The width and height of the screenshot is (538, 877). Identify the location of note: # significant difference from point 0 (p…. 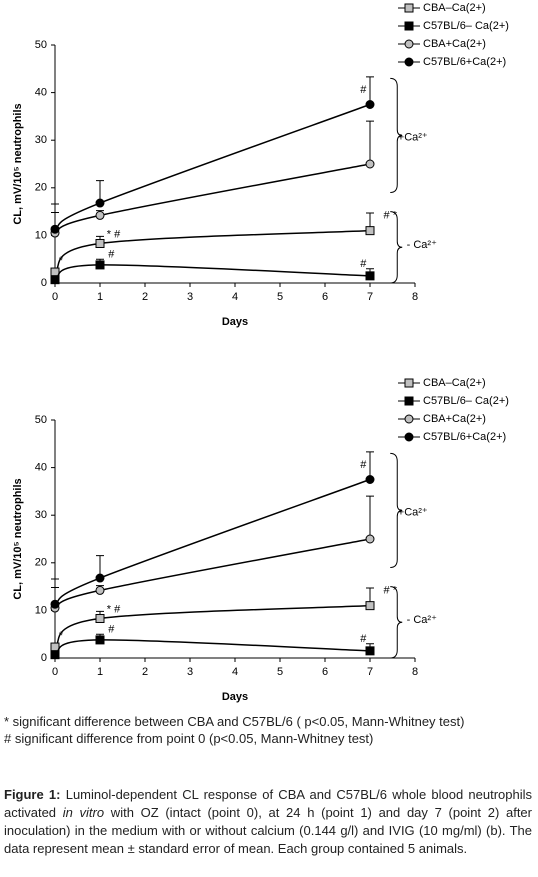
(189, 738).